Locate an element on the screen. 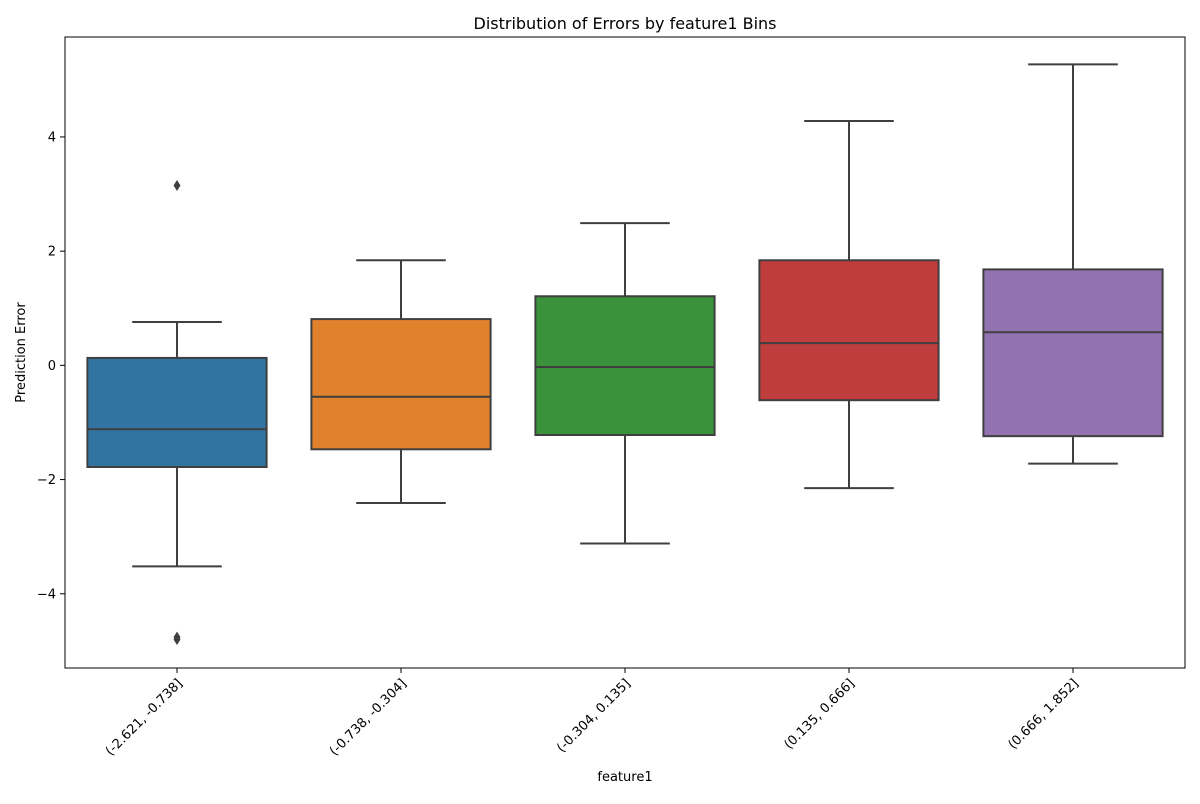 The height and width of the screenshot is (804, 1200). y-axis-label: Prediction Error is located at coordinates (21, 352).